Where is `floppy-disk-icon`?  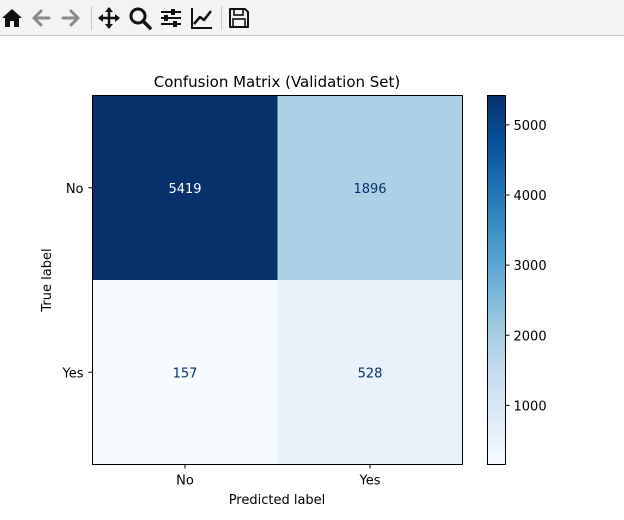
floppy-disk-icon is located at coordinates (239, 18).